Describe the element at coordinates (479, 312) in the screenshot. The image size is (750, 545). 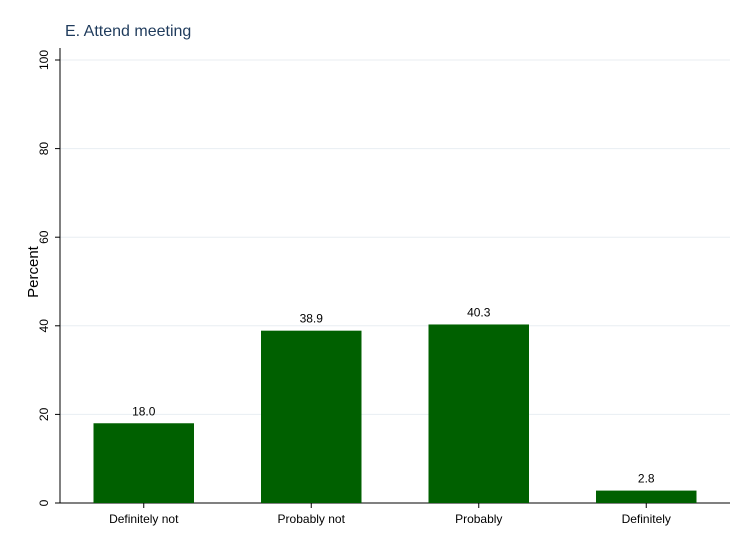
I see `bar-value-label: 40.3` at that location.